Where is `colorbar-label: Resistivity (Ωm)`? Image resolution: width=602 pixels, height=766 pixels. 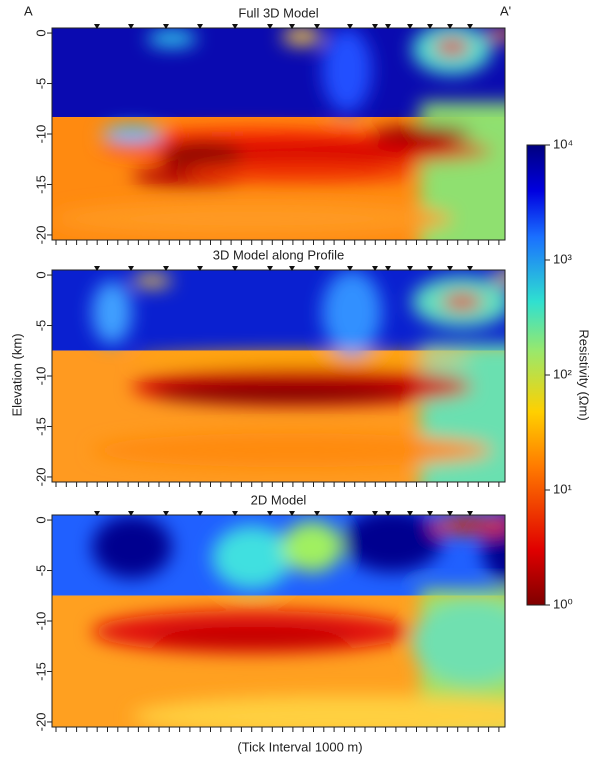
colorbar-label: Resistivity (Ωm) is located at coordinates (584, 374).